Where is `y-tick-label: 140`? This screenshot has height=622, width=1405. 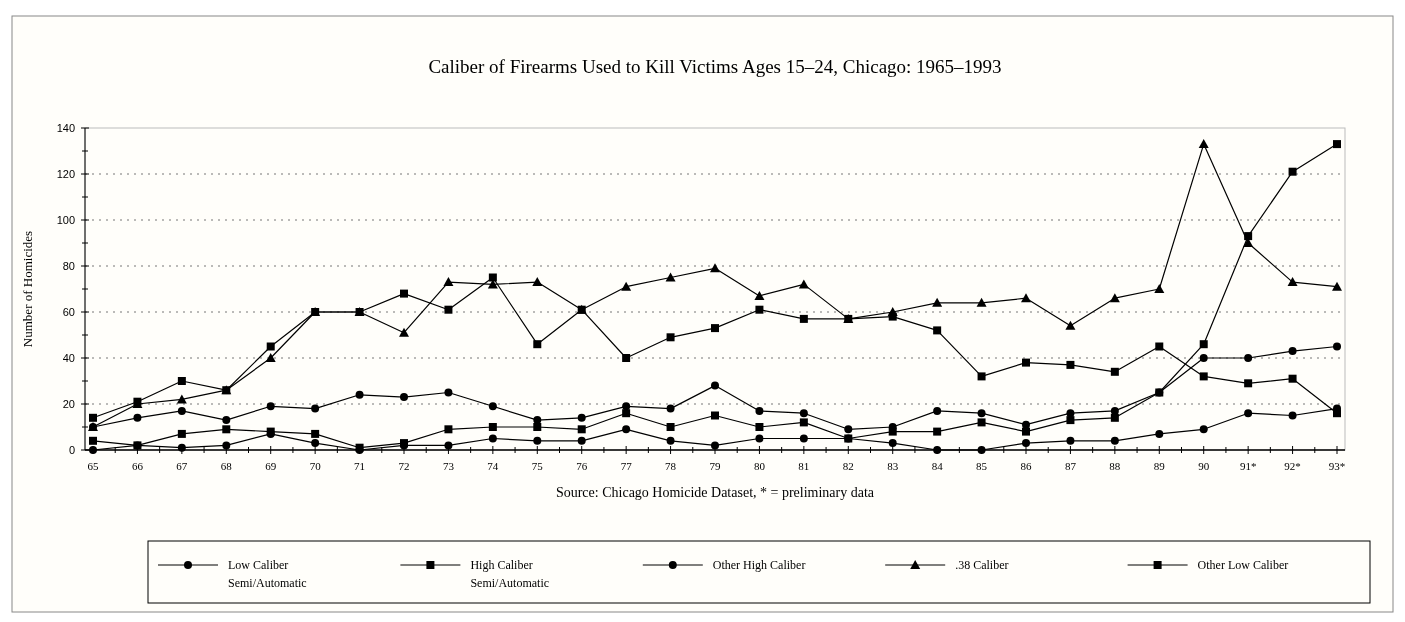
y-tick-label: 140 is located at coordinates (65, 127).